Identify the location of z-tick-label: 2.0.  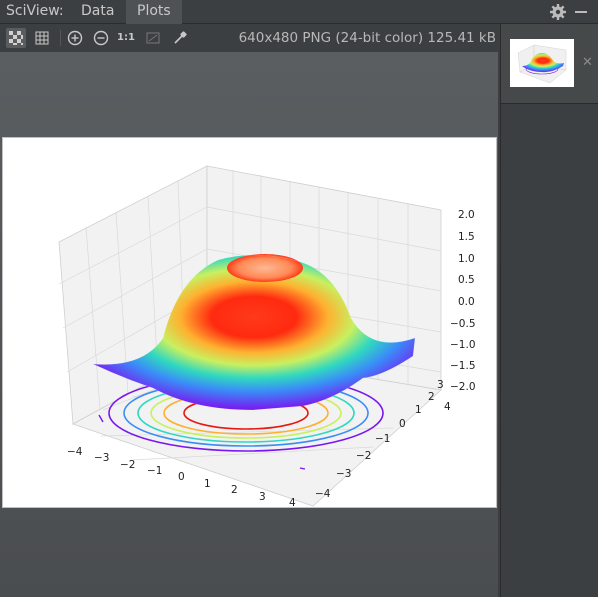
(466, 215).